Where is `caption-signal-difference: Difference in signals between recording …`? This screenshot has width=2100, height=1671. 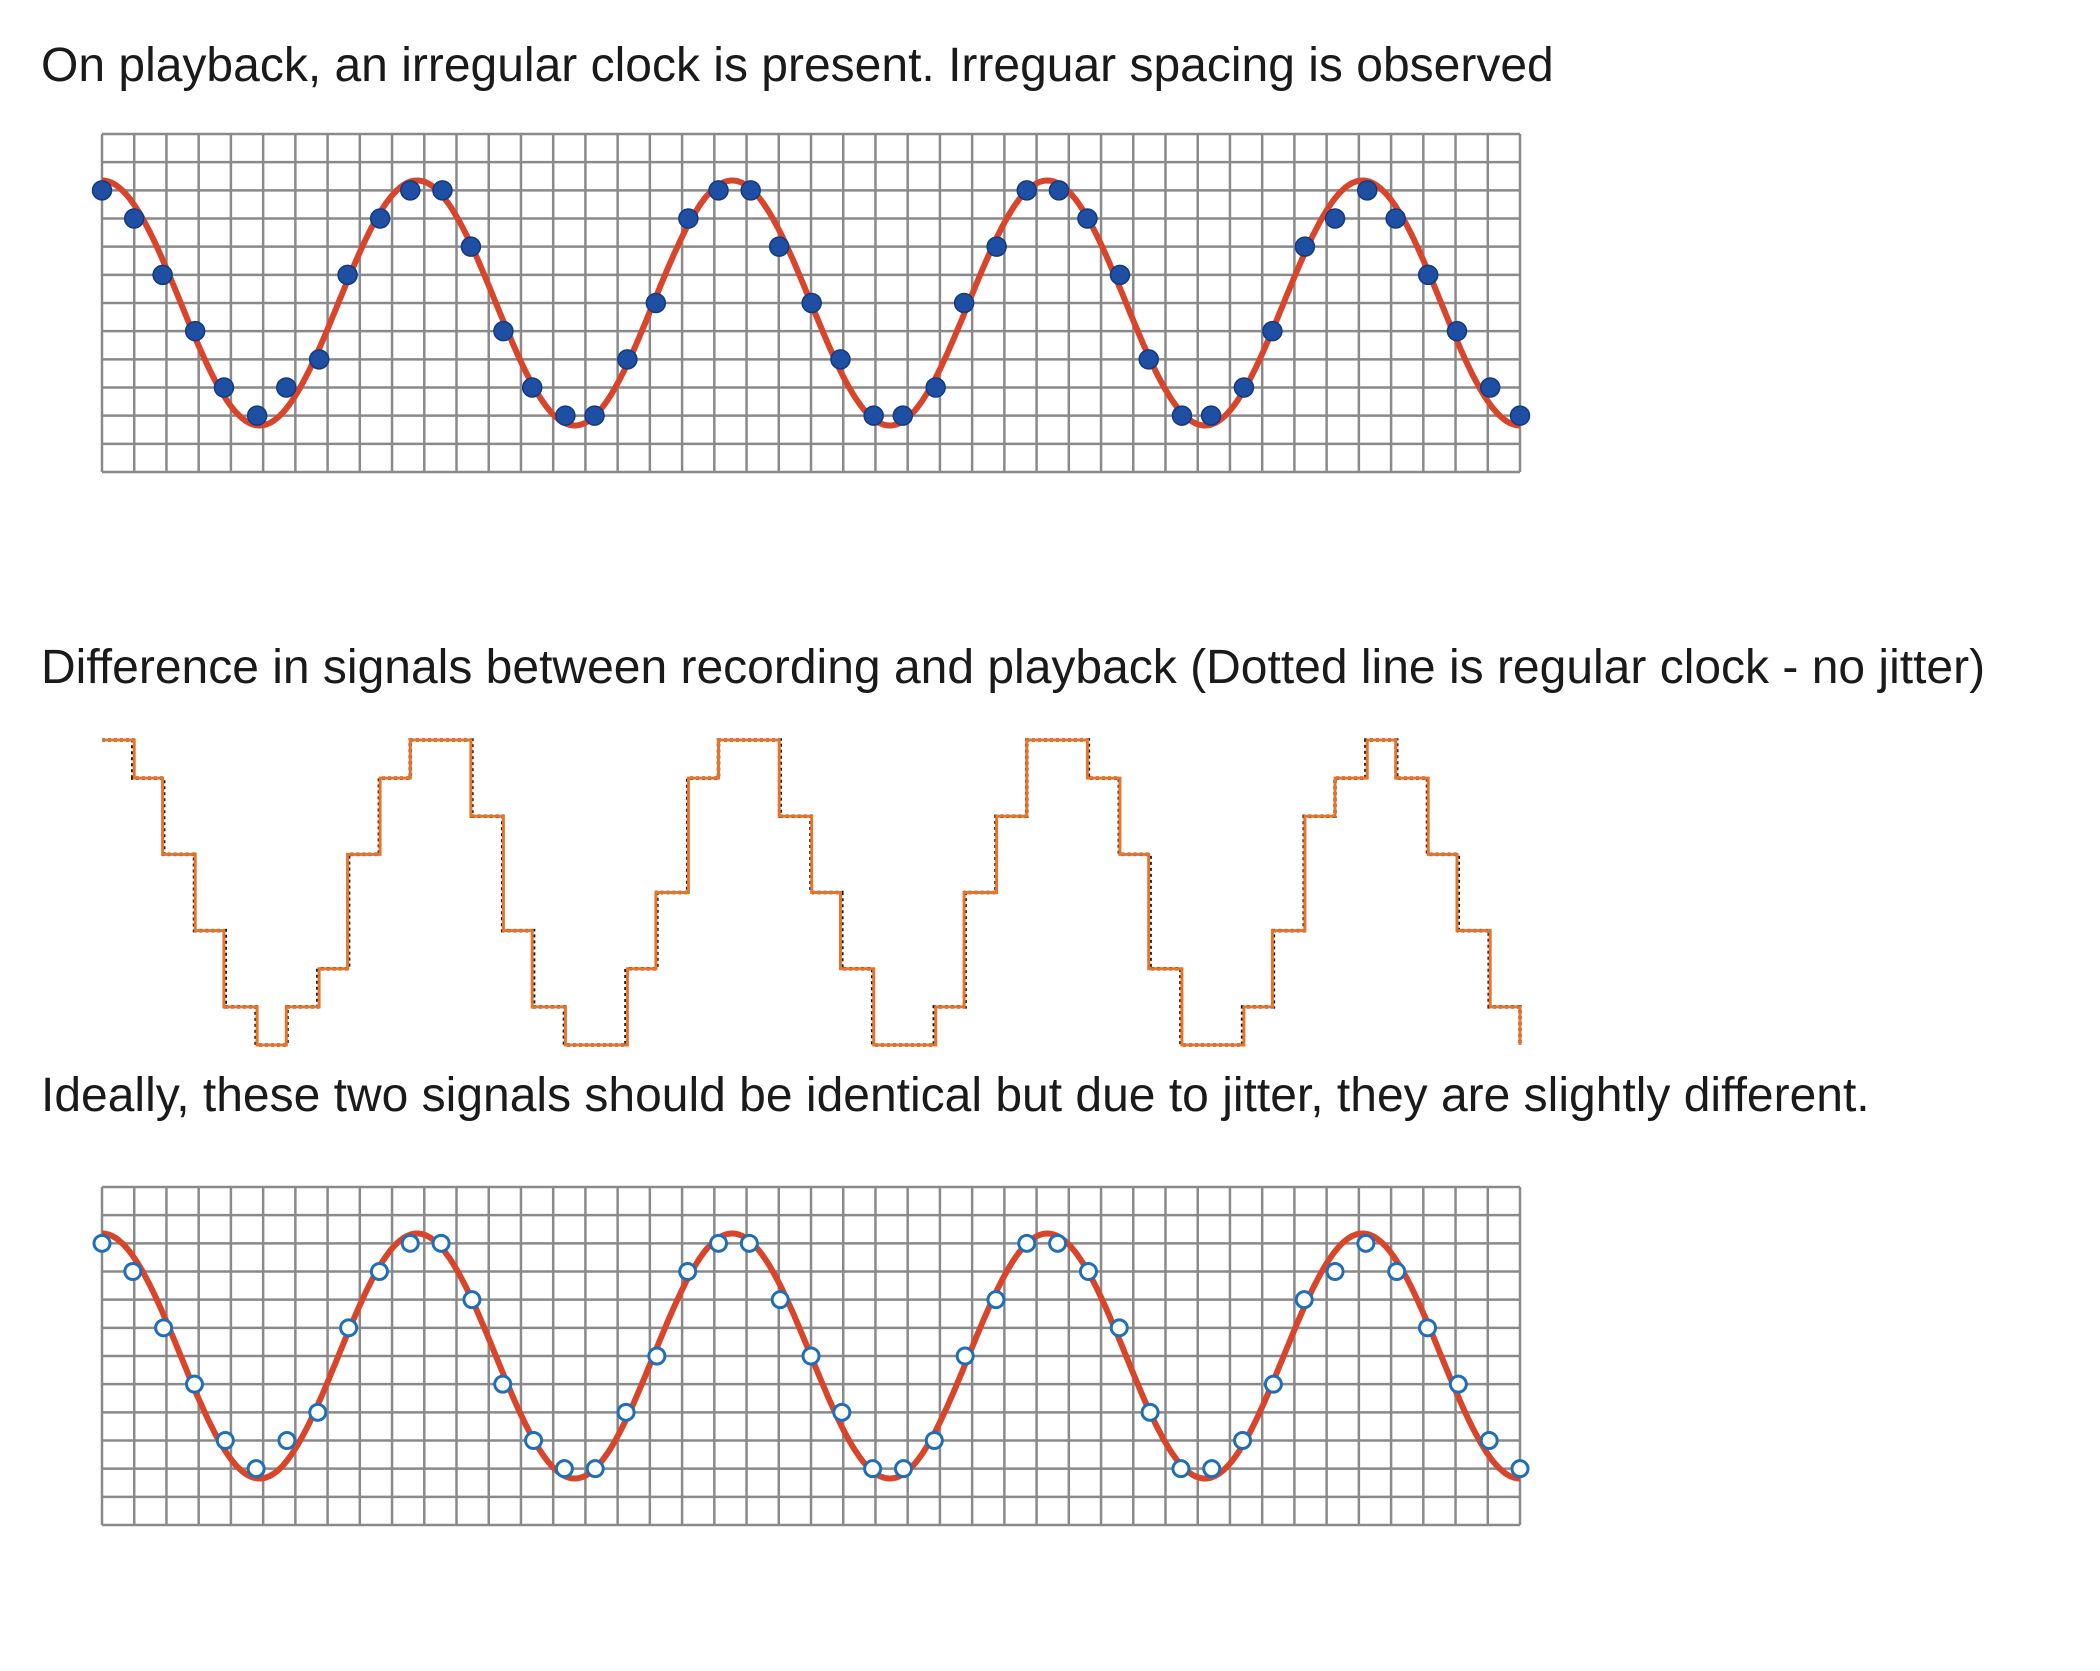 caption-signal-difference: Difference in signals between recording … is located at coordinates (1013, 667).